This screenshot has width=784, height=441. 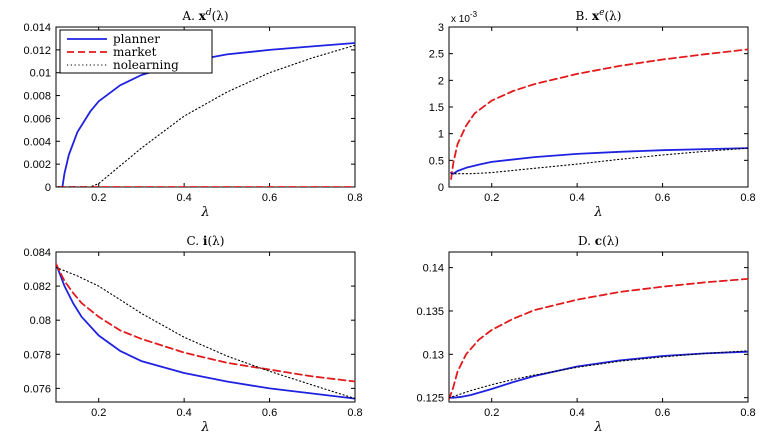 I want to click on legend-label-market: market, so click(x=135, y=52).